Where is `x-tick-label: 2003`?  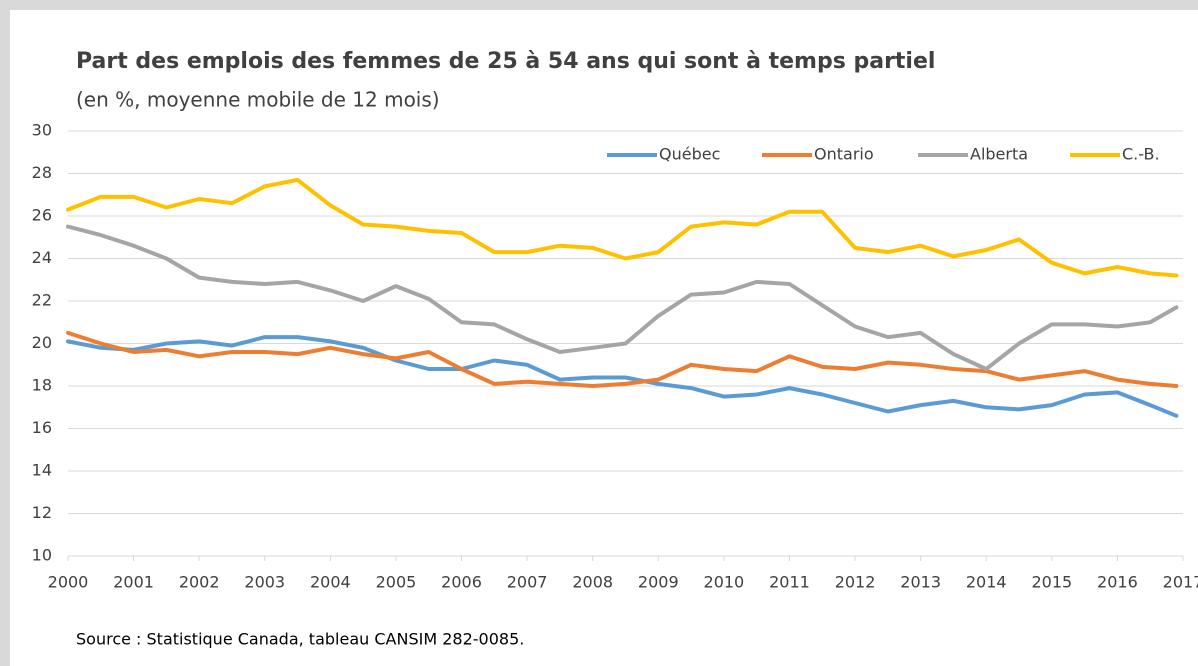
x-tick-label: 2003 is located at coordinates (264, 582).